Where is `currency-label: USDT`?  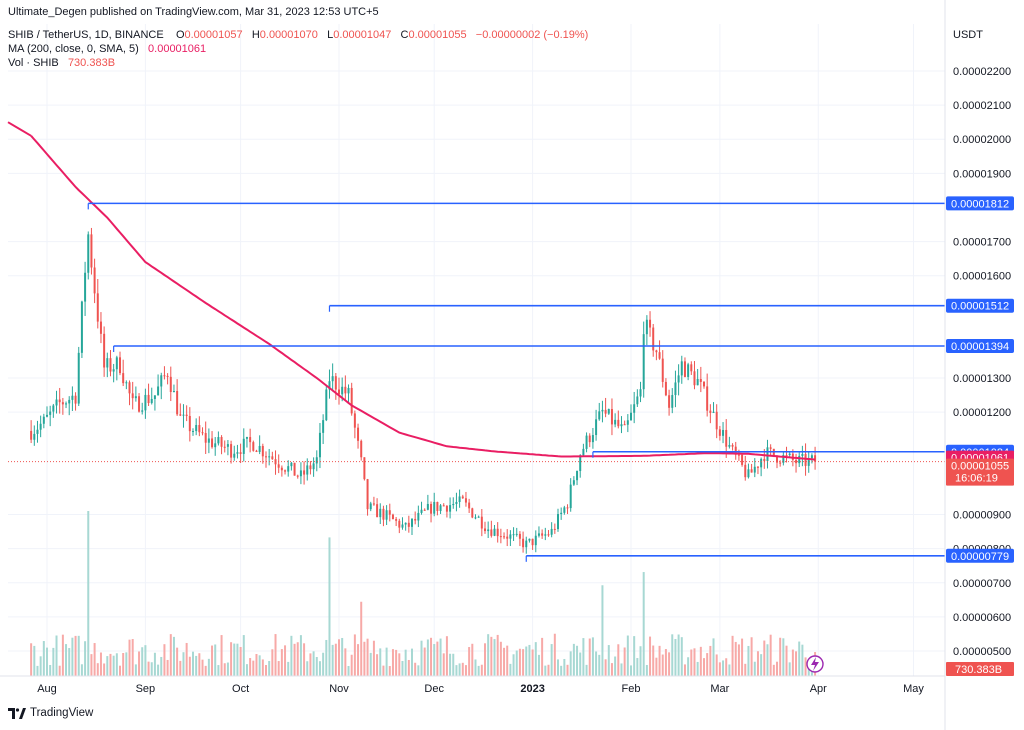
currency-label: USDT is located at coordinates (968, 35).